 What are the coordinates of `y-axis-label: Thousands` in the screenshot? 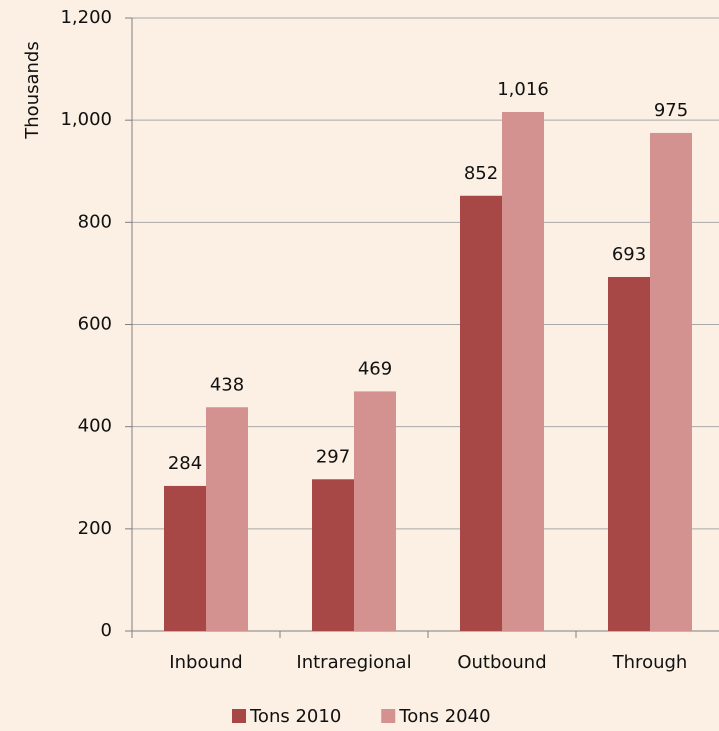 It's located at (32, 90).